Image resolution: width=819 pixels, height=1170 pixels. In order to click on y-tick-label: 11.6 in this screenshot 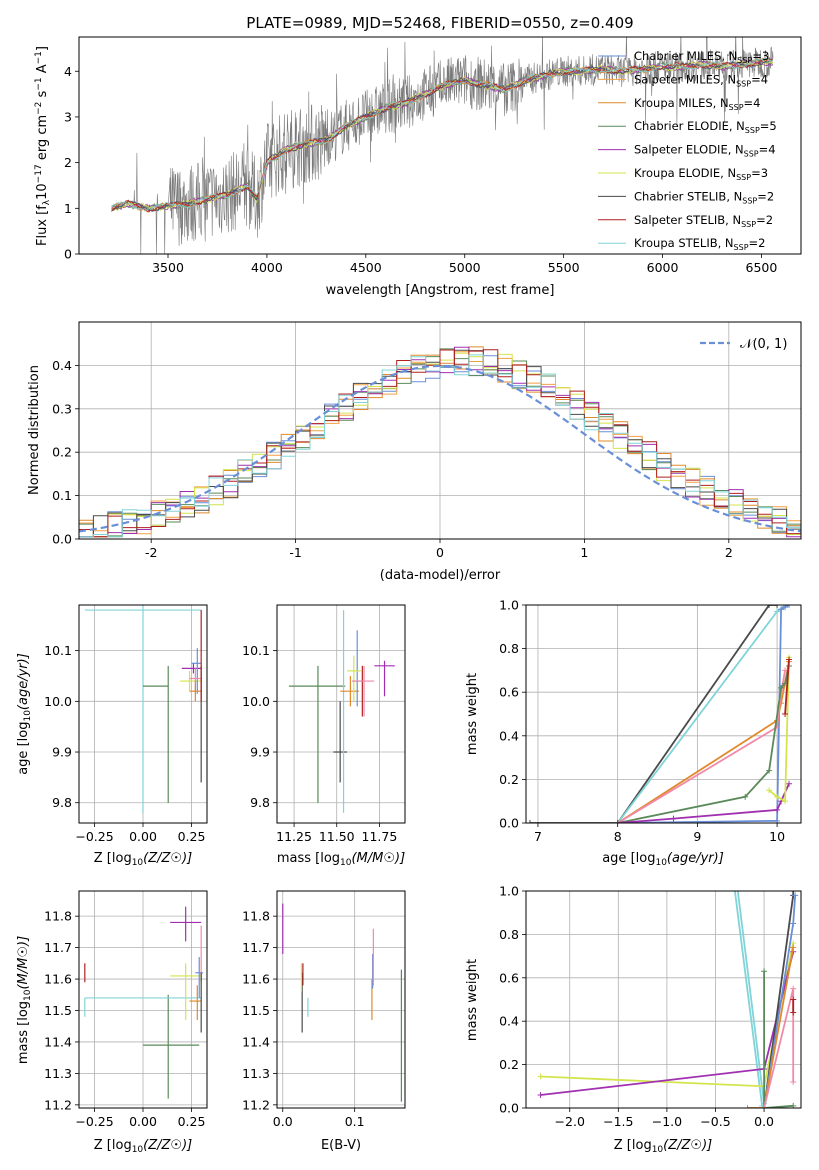, I will do `click(58, 979)`.